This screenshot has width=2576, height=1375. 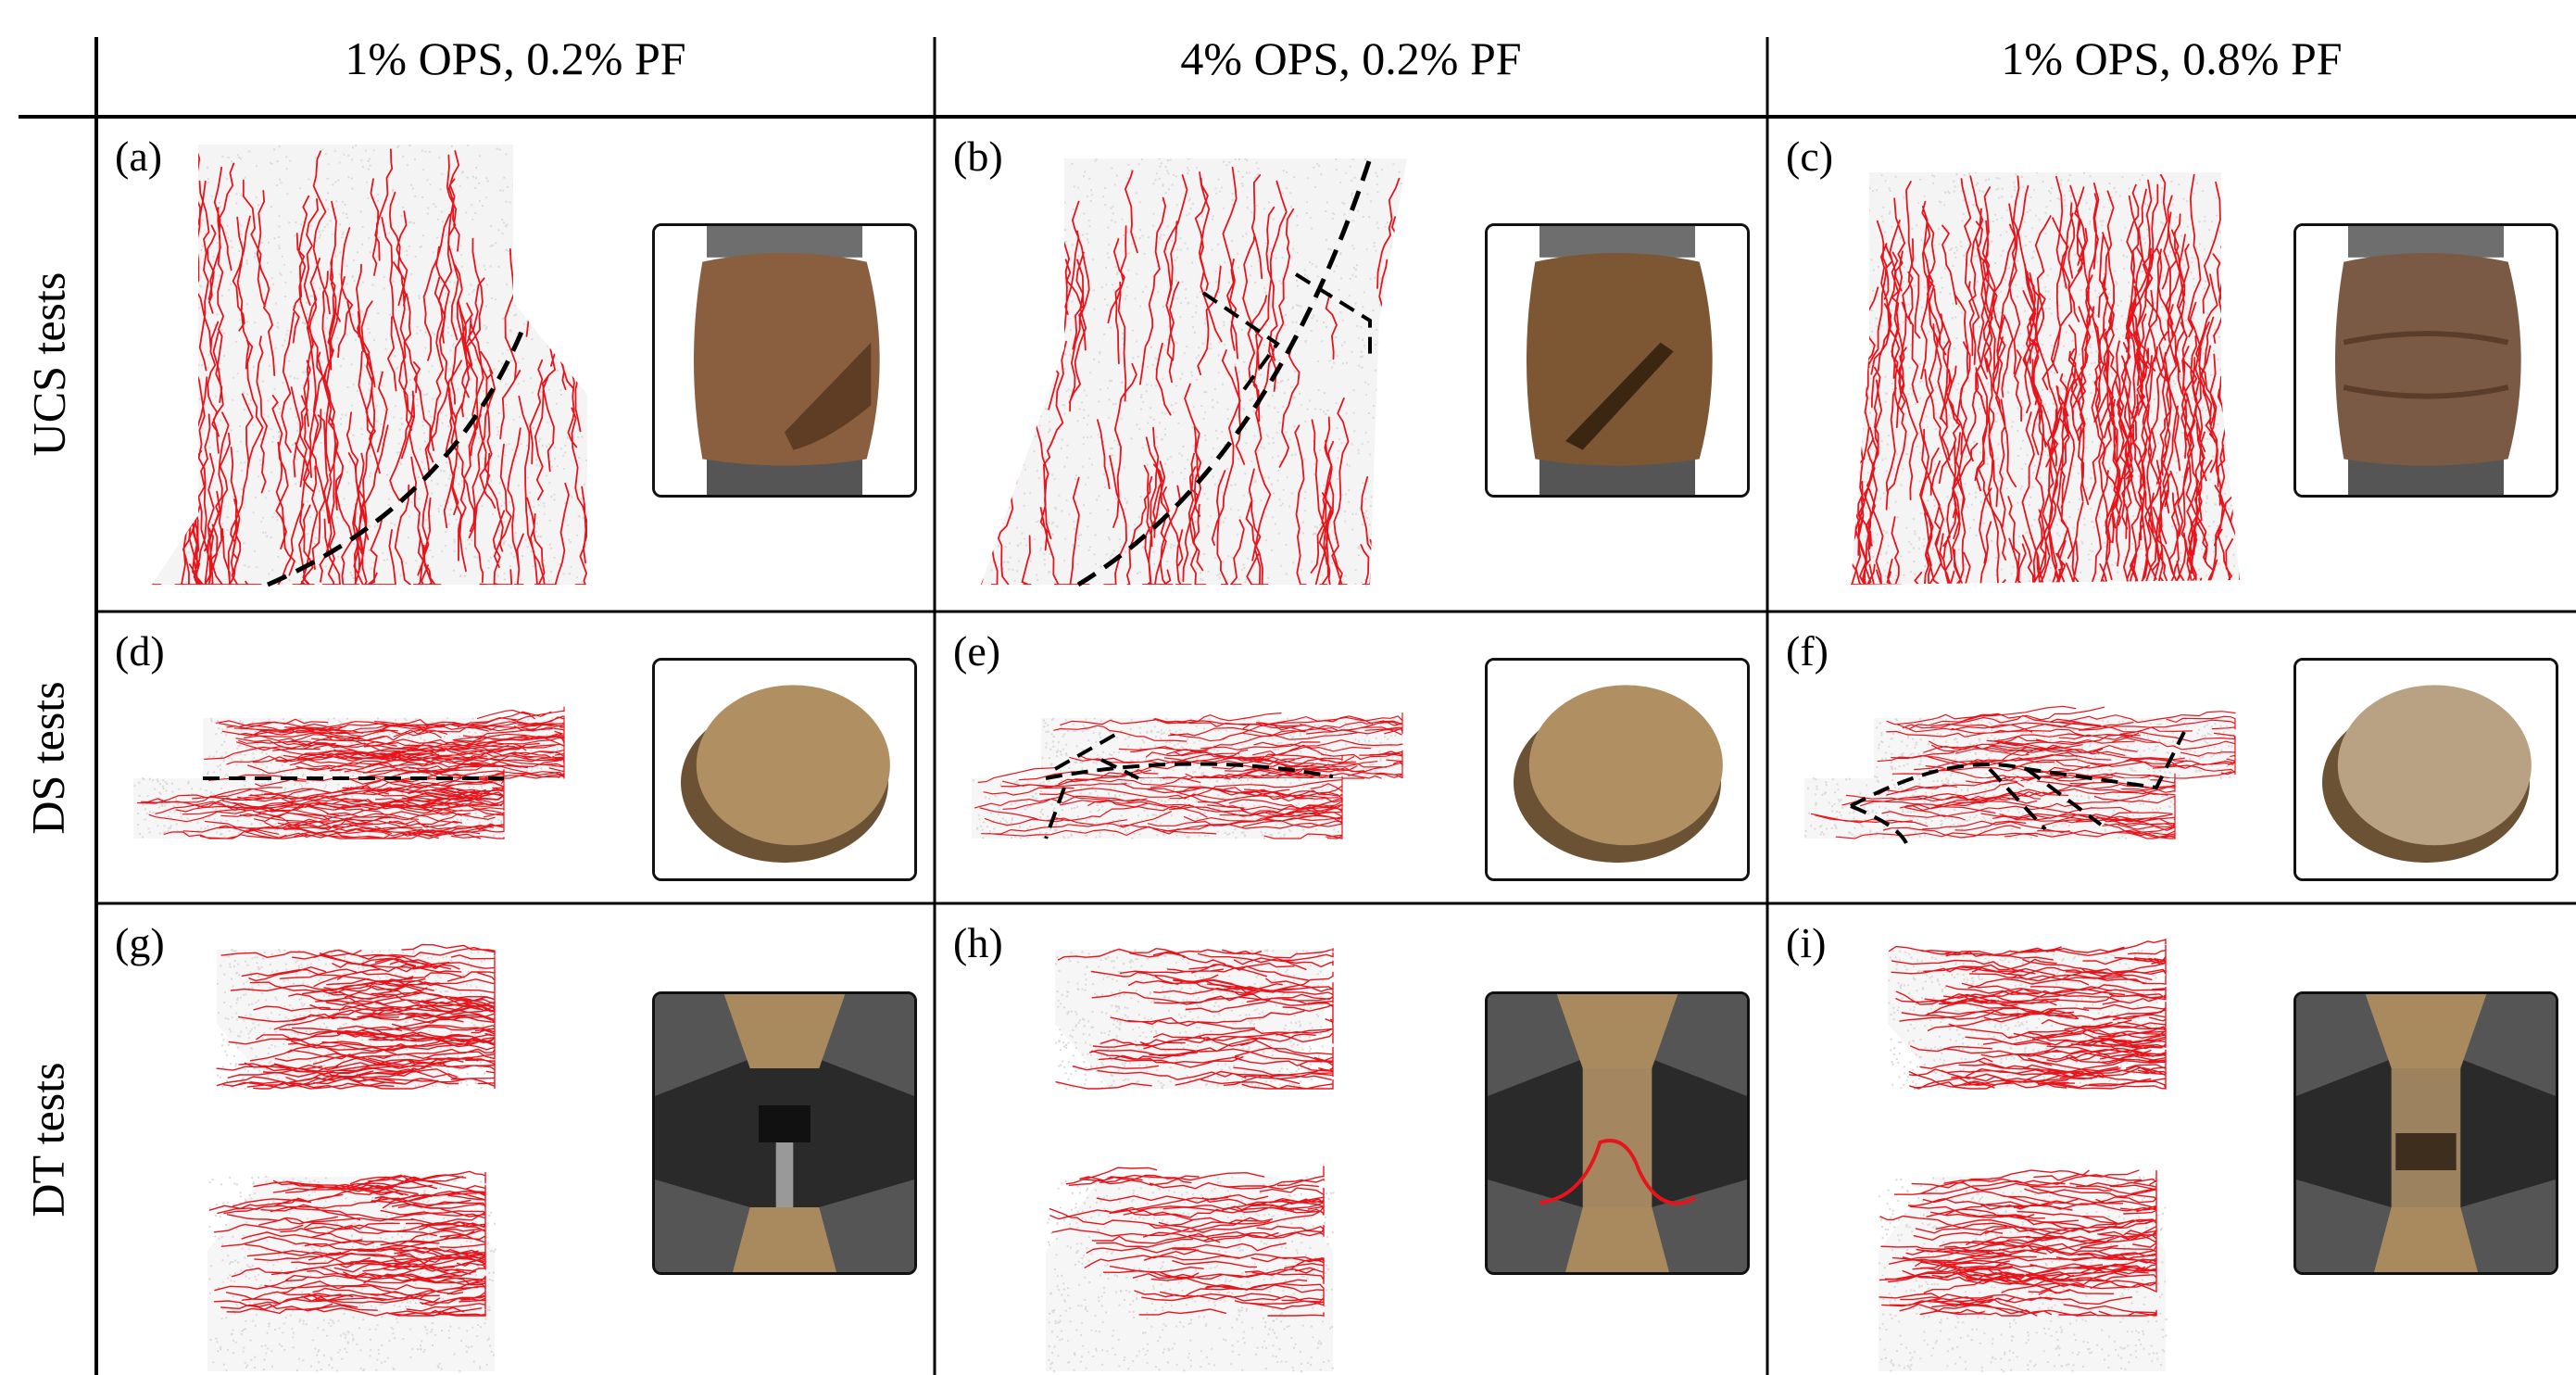 I want to click on panel-ucs-2: (b), so click(x=1351, y=365).